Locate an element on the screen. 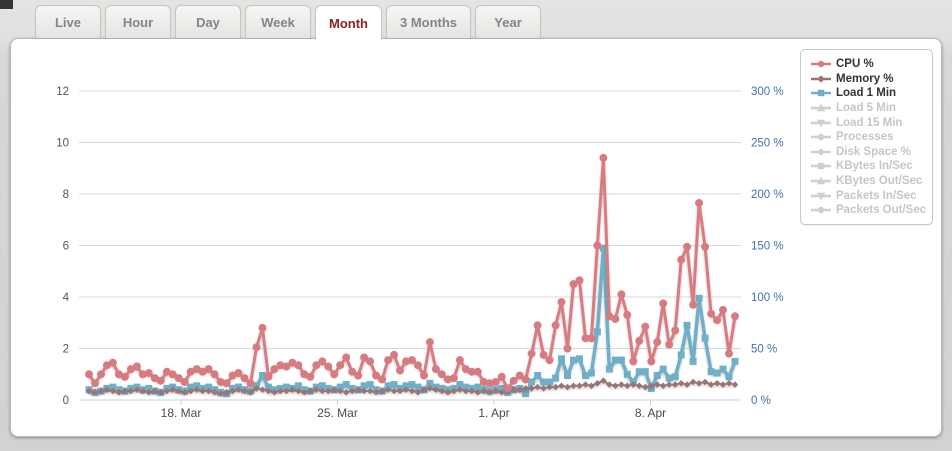 This screenshot has height=451, width=952. tab-3-months: 3 Months is located at coordinates (428, 21).